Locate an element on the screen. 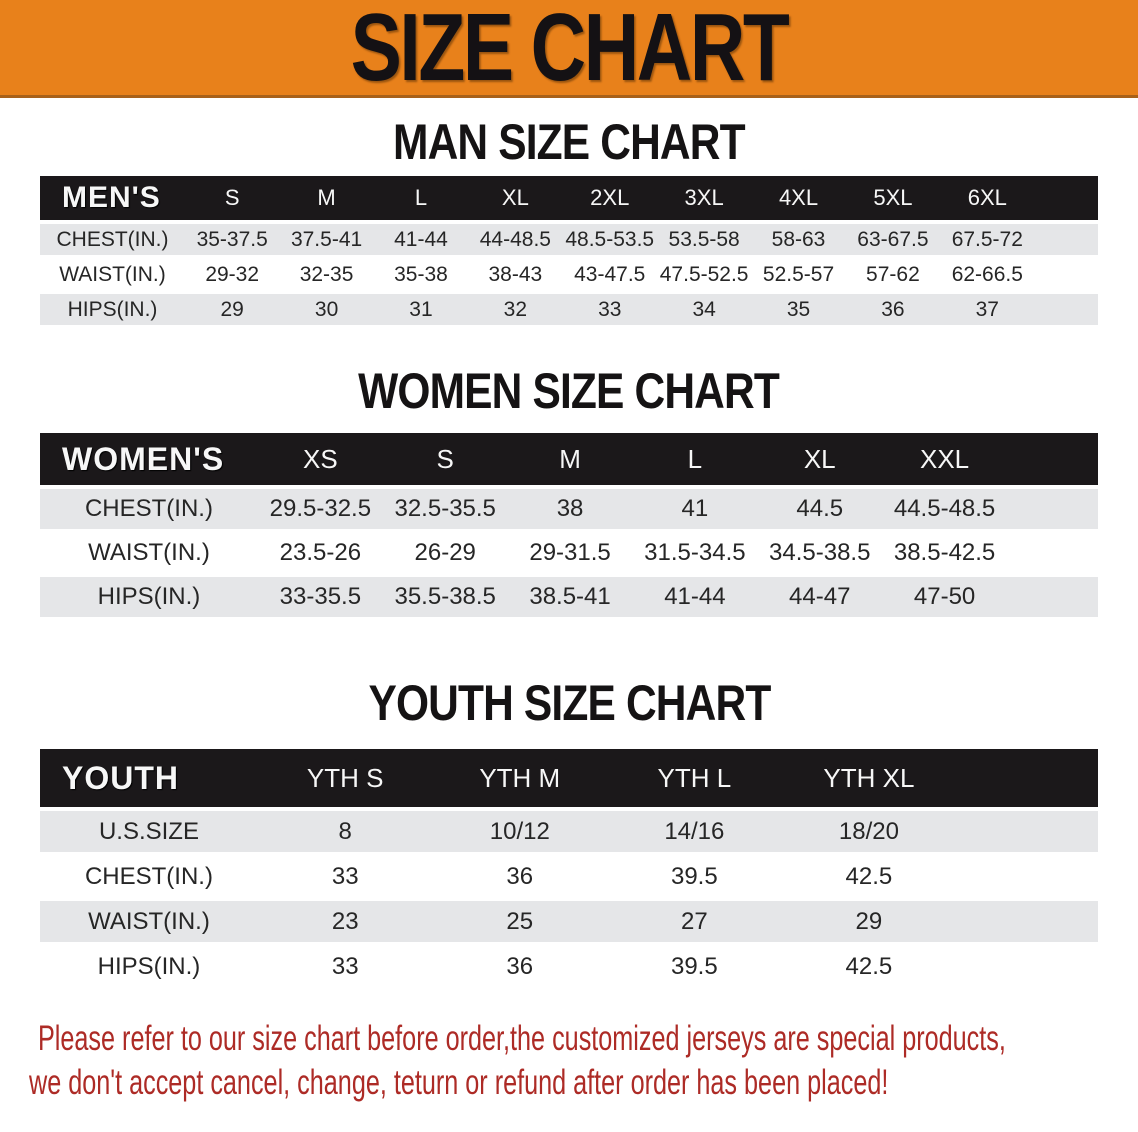 This screenshot has width=1138, height=1132. men-measurement-cell: 29-32 is located at coordinates (232, 275).